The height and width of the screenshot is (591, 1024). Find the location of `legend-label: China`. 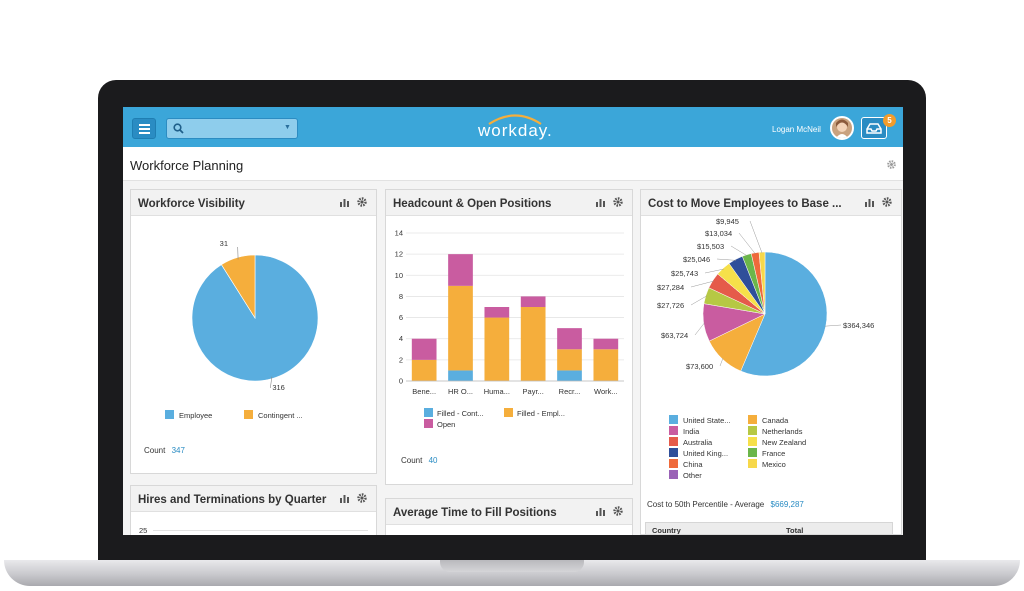

legend-label: China is located at coordinates (693, 464).